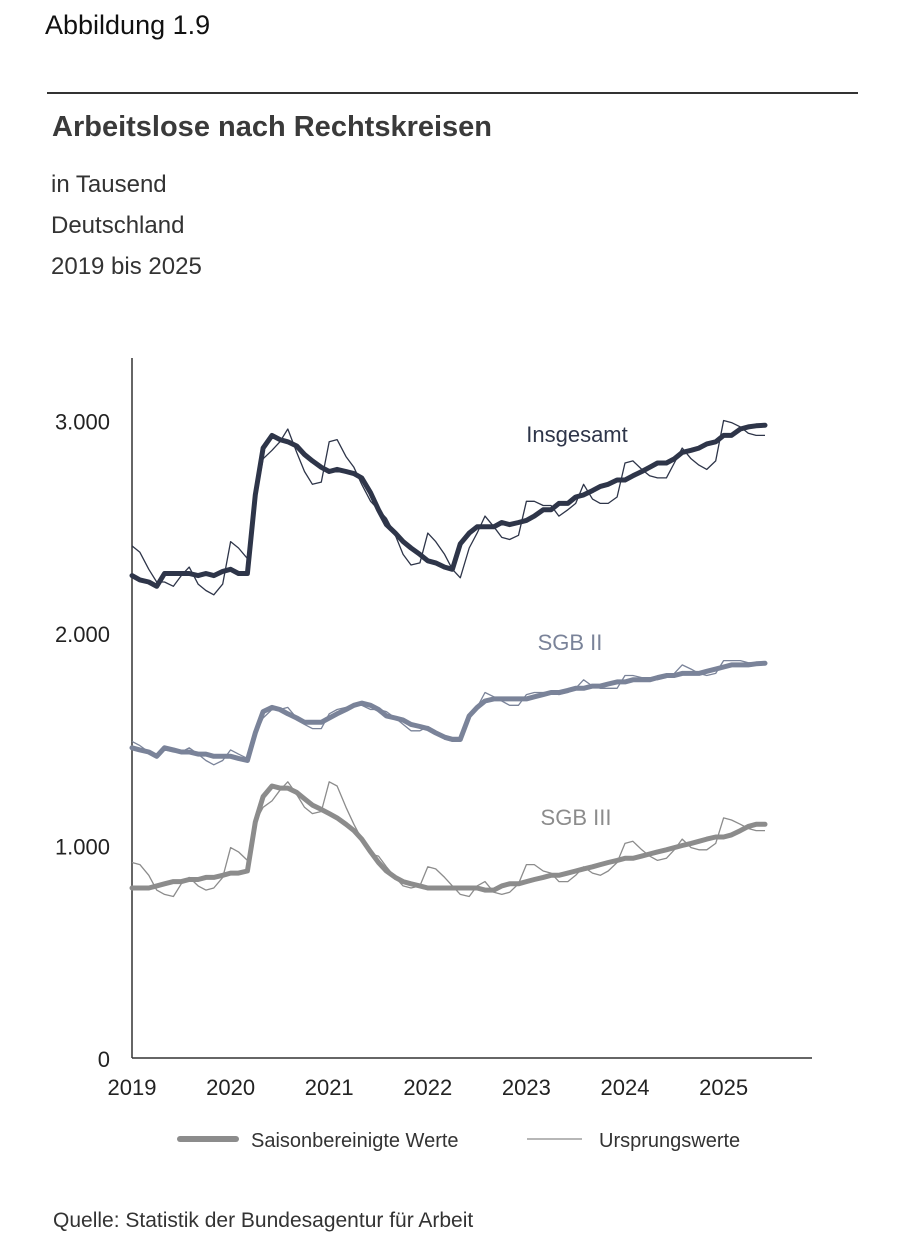 Image resolution: width=902 pixels, height=1259 pixels. I want to click on y-tick-label: 1.000, so click(82, 847).